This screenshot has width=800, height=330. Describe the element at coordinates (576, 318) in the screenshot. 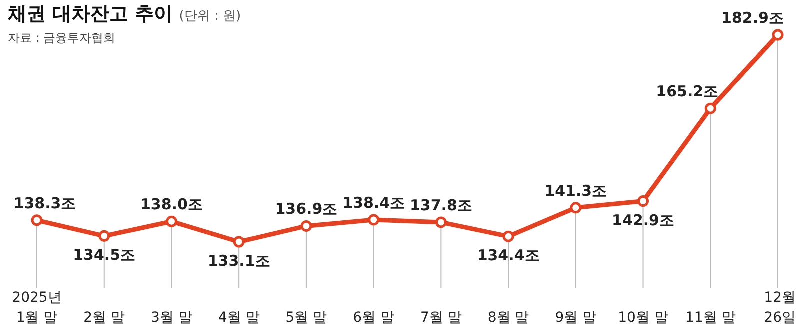

I see `x-tick-label: 9월 말` at that location.